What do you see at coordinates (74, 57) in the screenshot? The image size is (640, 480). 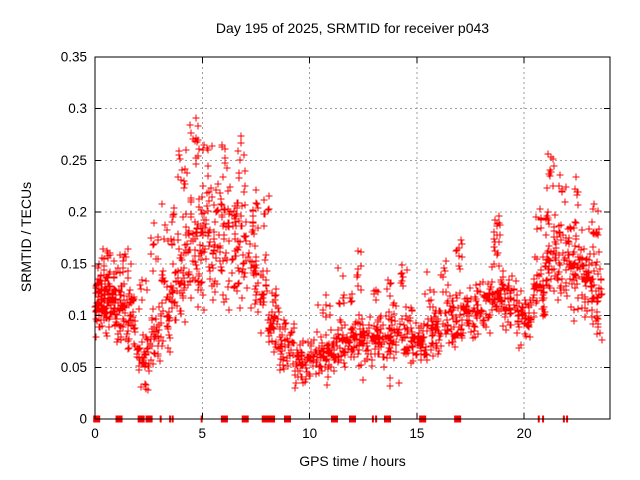 I see `svg-text: 0.35` at bounding box center [74, 57].